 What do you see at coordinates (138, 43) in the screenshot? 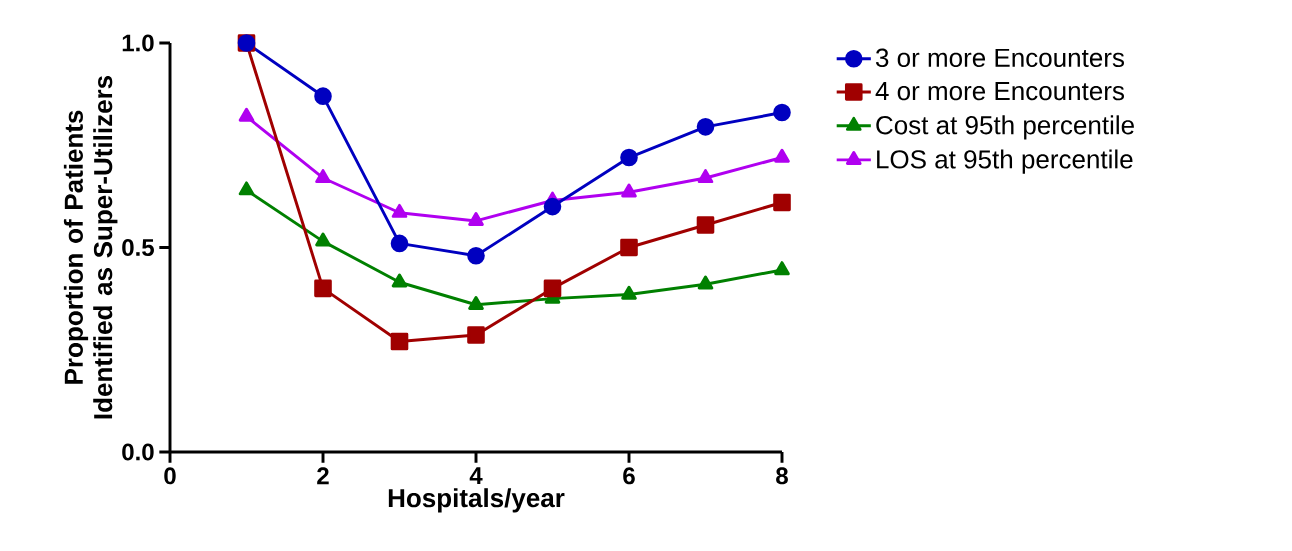
I see `y-tick-label: 1.0` at bounding box center [138, 43].